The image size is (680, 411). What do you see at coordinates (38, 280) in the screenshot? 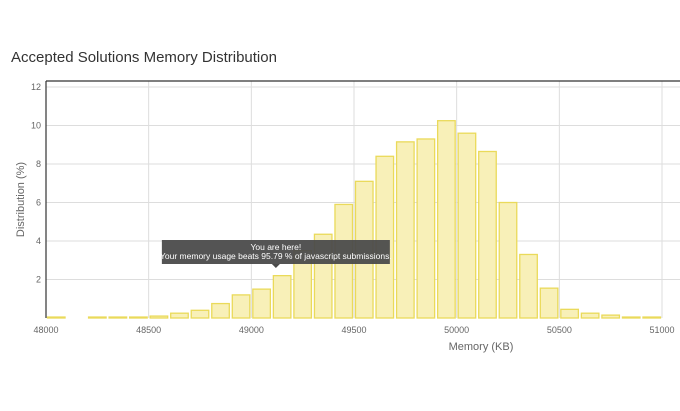
I see `y-tick-label: 2` at bounding box center [38, 280].